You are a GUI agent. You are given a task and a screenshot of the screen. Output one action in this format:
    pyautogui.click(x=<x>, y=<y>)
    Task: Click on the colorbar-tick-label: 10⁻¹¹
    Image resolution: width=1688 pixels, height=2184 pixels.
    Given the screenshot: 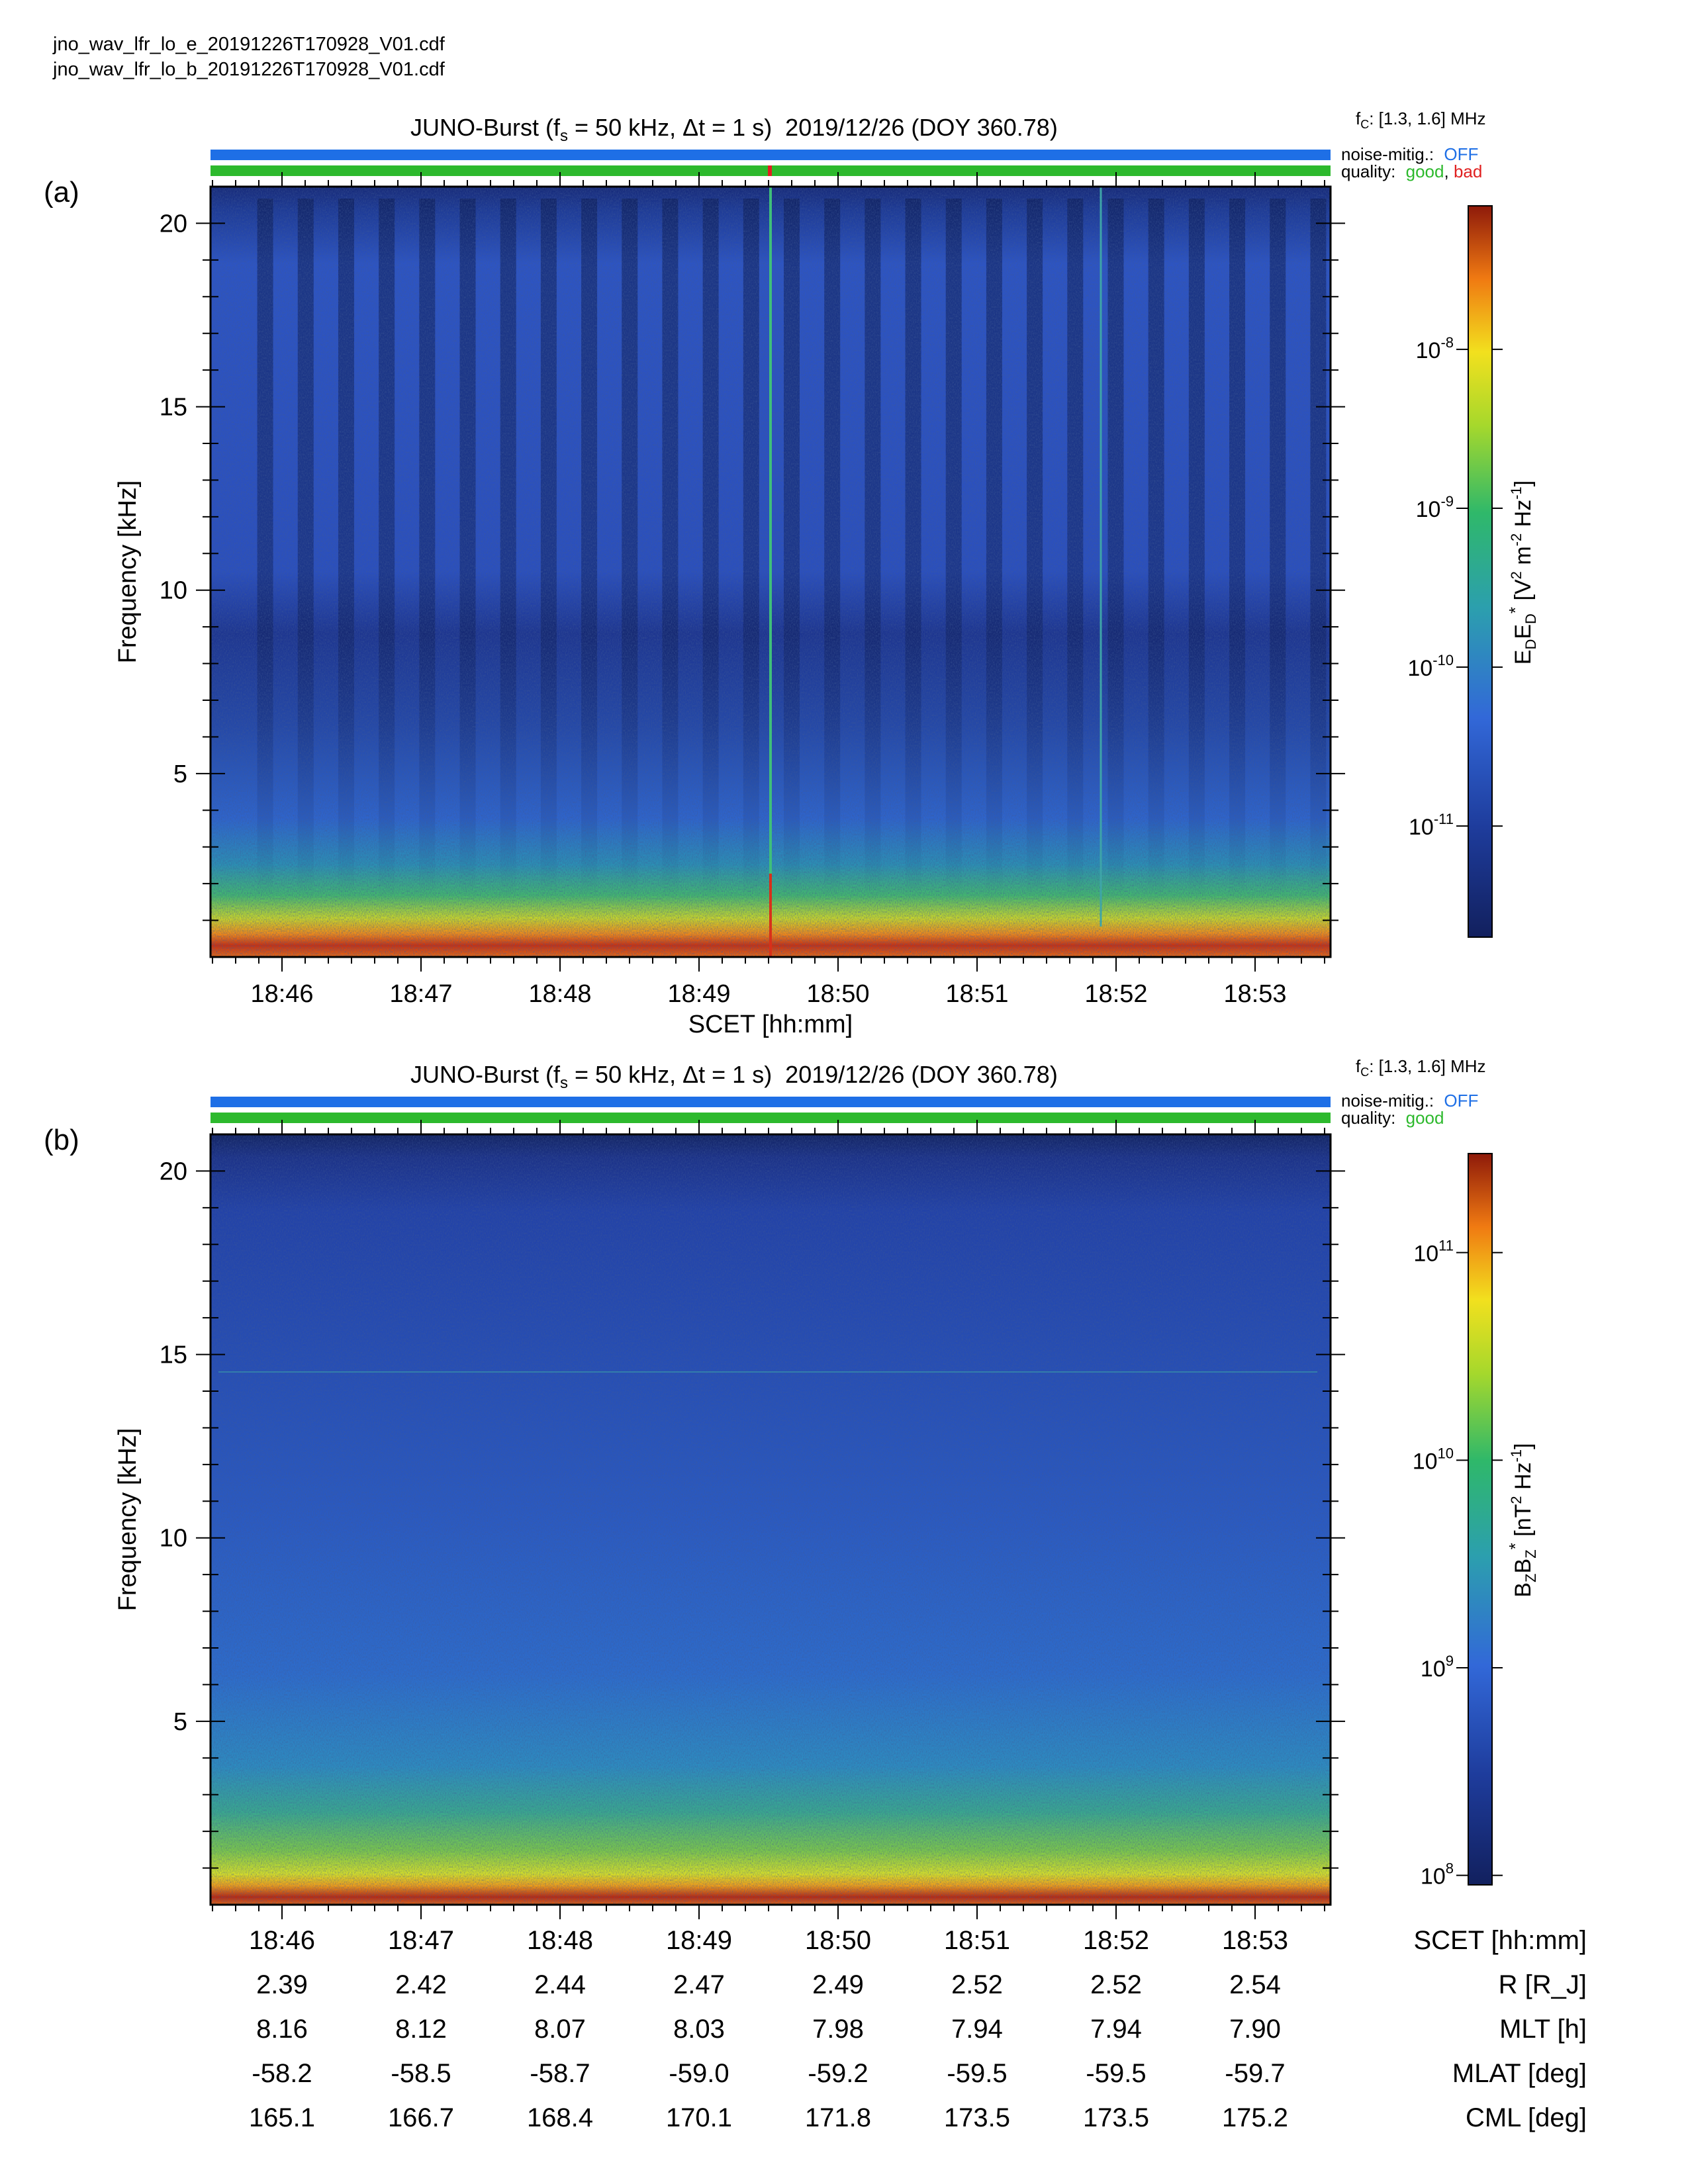 What is the action you would take?
    pyautogui.click(x=1431, y=825)
    